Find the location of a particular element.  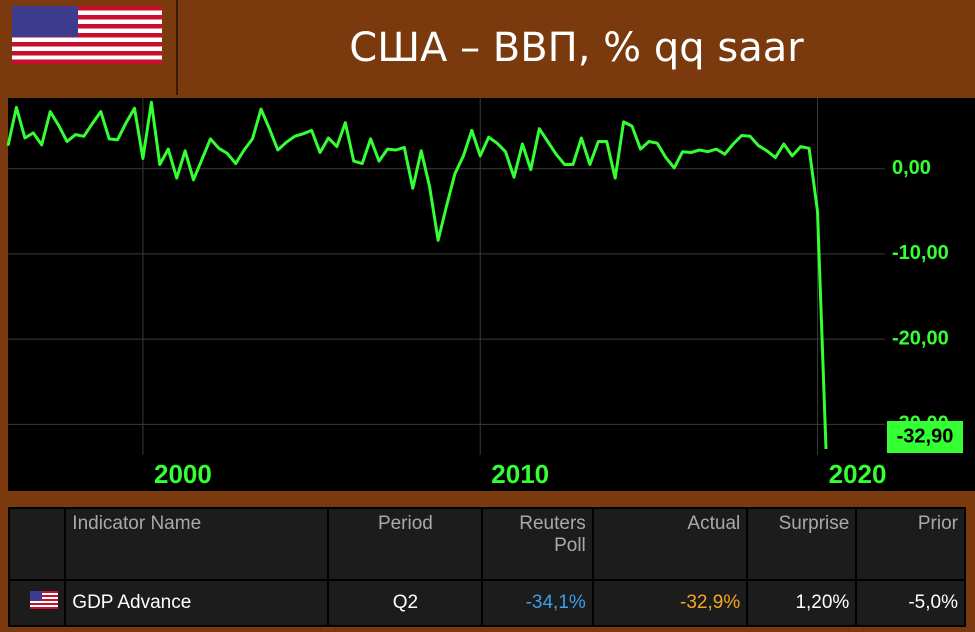

x-axis-area is located at coordinates (491, 473).